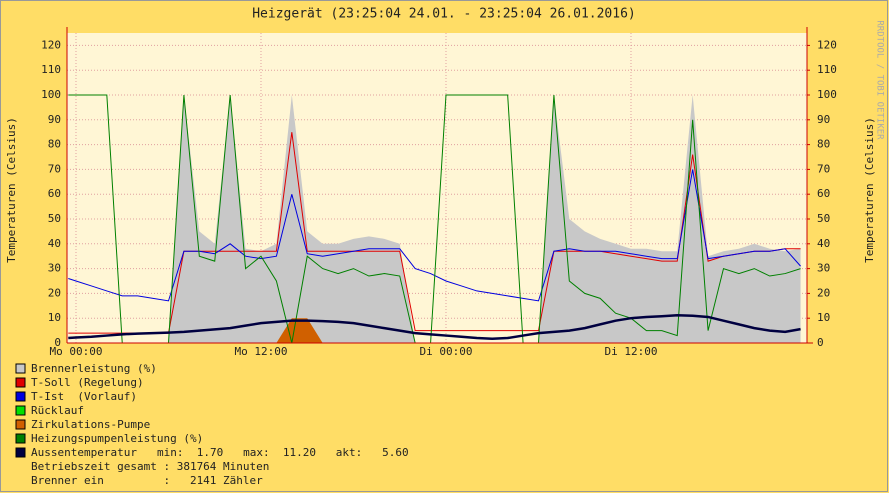  Describe the element at coordinates (87, 382) in the screenshot. I see `legend-label: T-Soll (Regelung)` at that location.